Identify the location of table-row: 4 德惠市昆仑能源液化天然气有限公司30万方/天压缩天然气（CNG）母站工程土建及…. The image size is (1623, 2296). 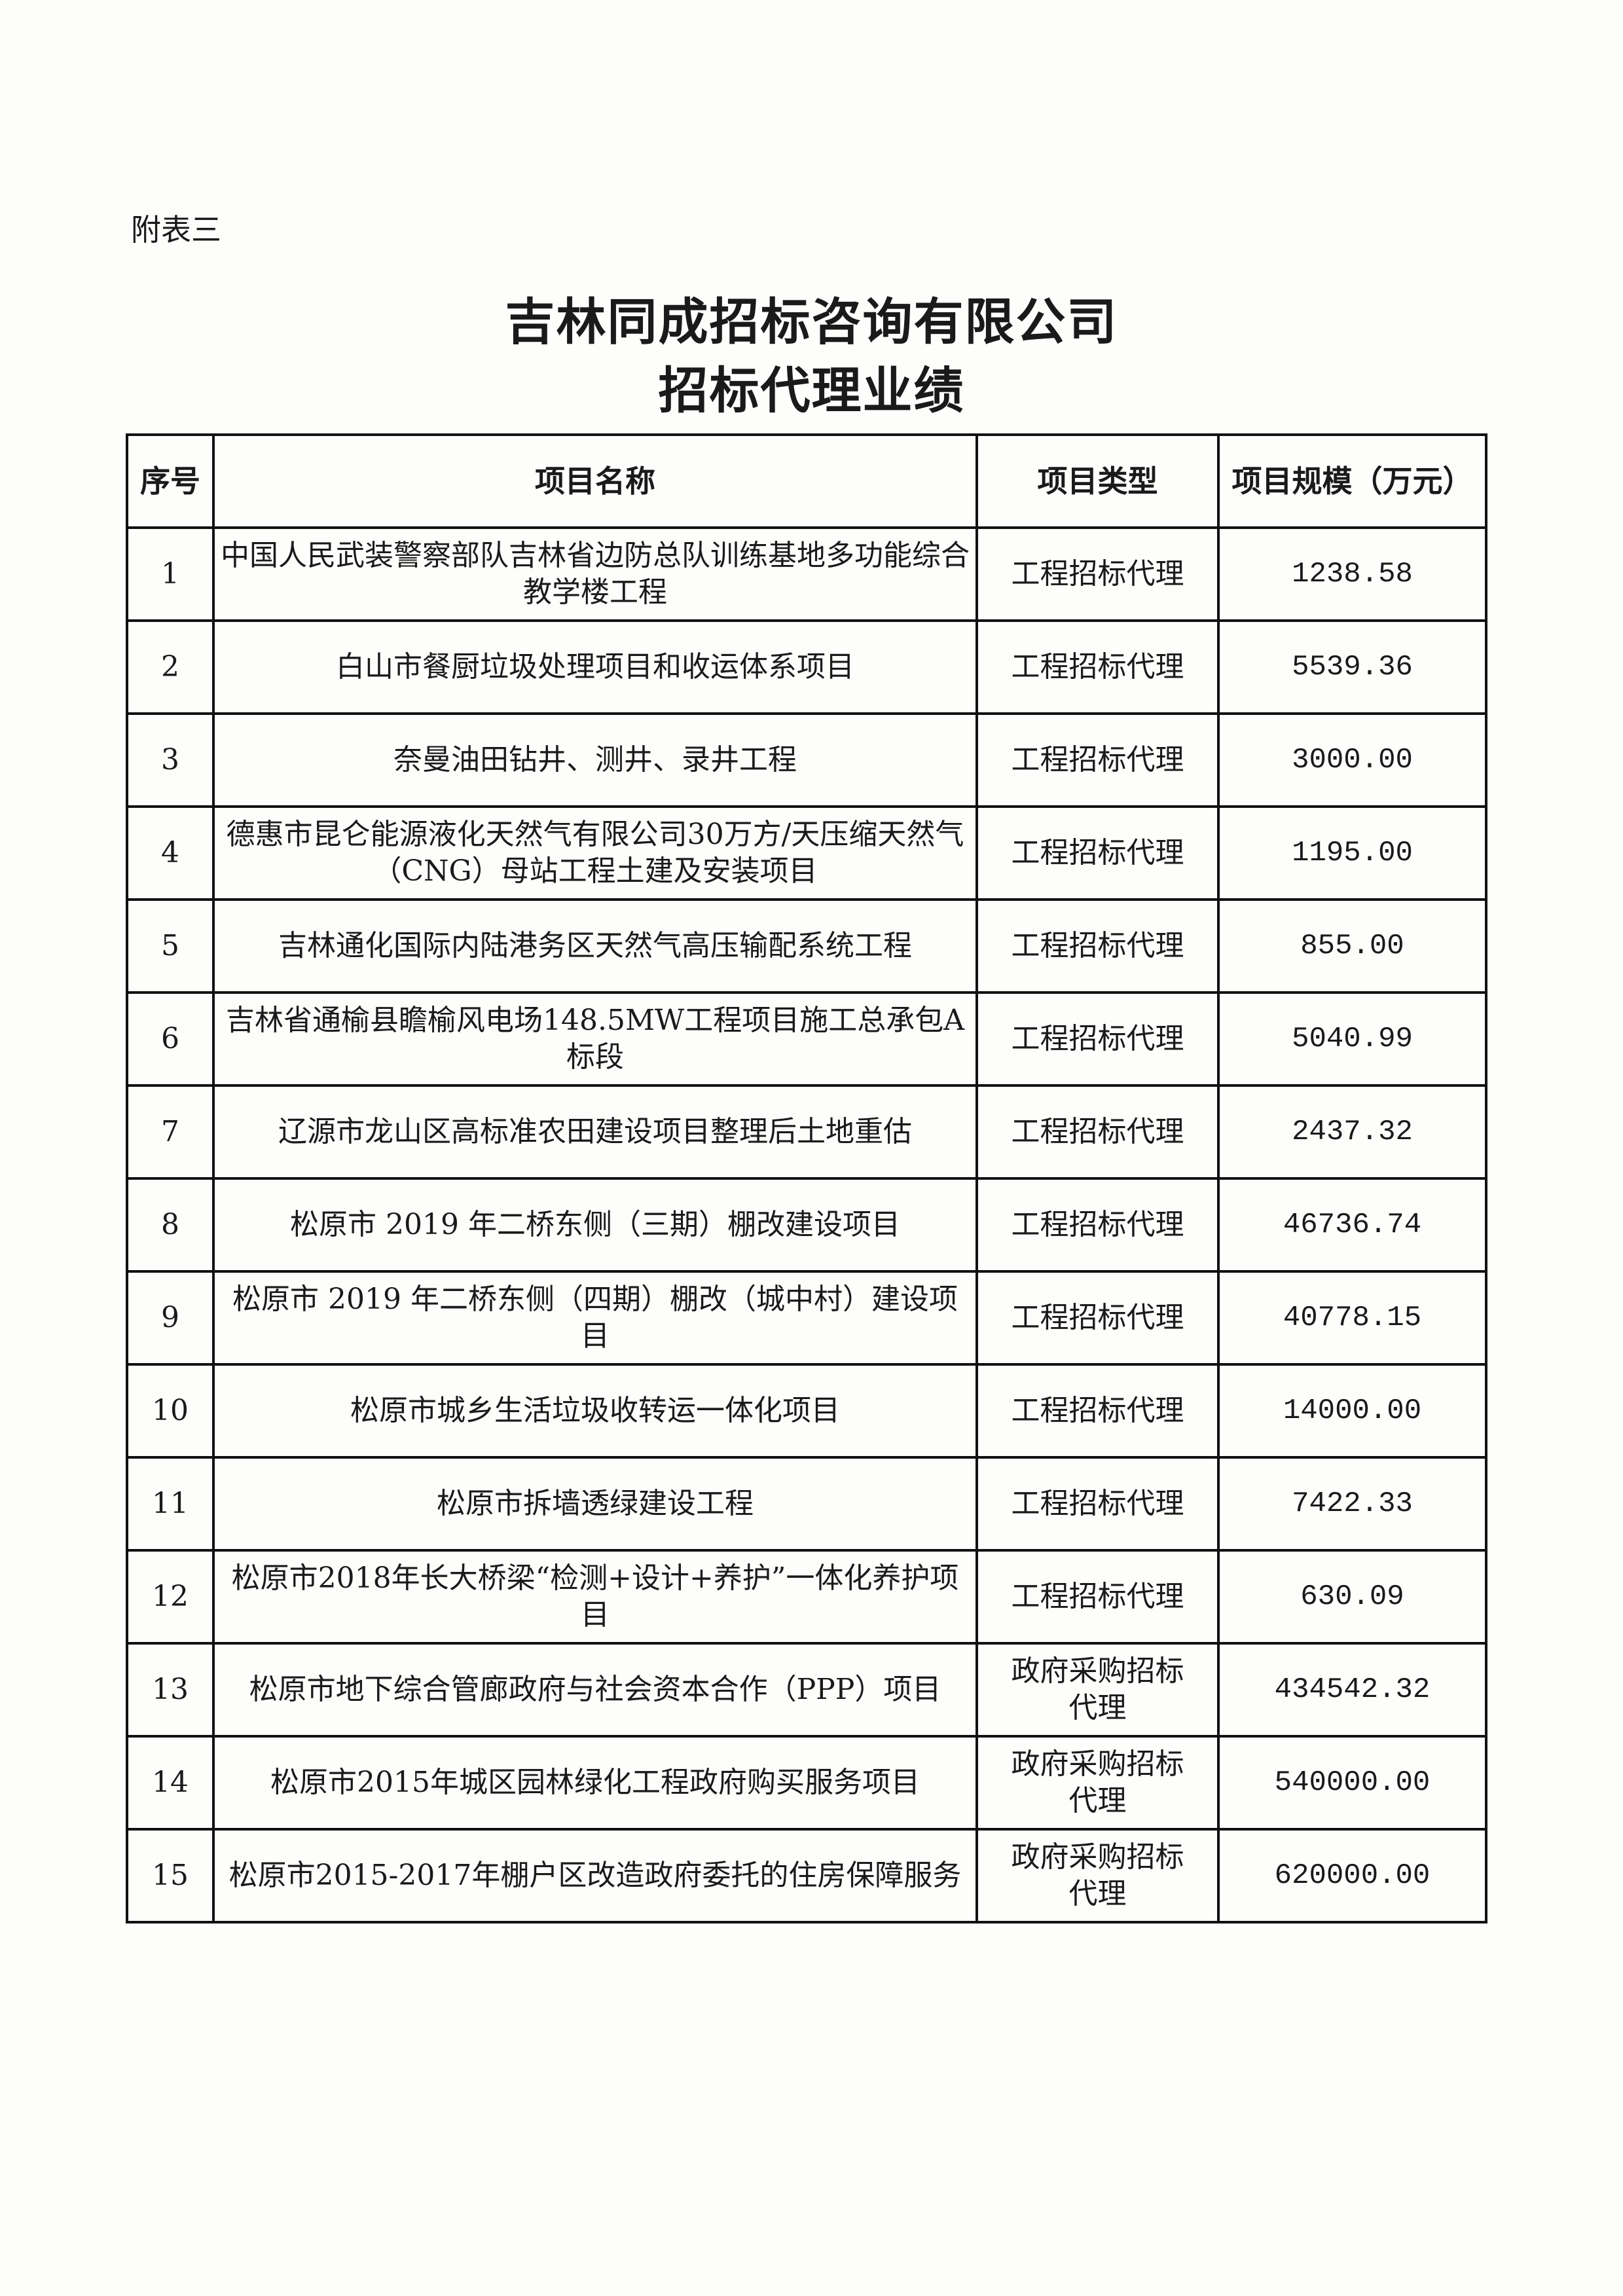
(806, 853).